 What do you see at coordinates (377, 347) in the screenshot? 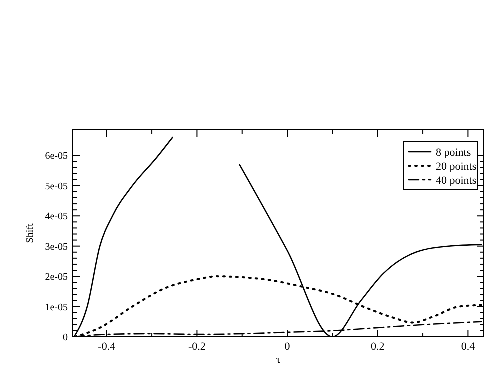
I see `x-tick-label: 0.2` at bounding box center [377, 347].